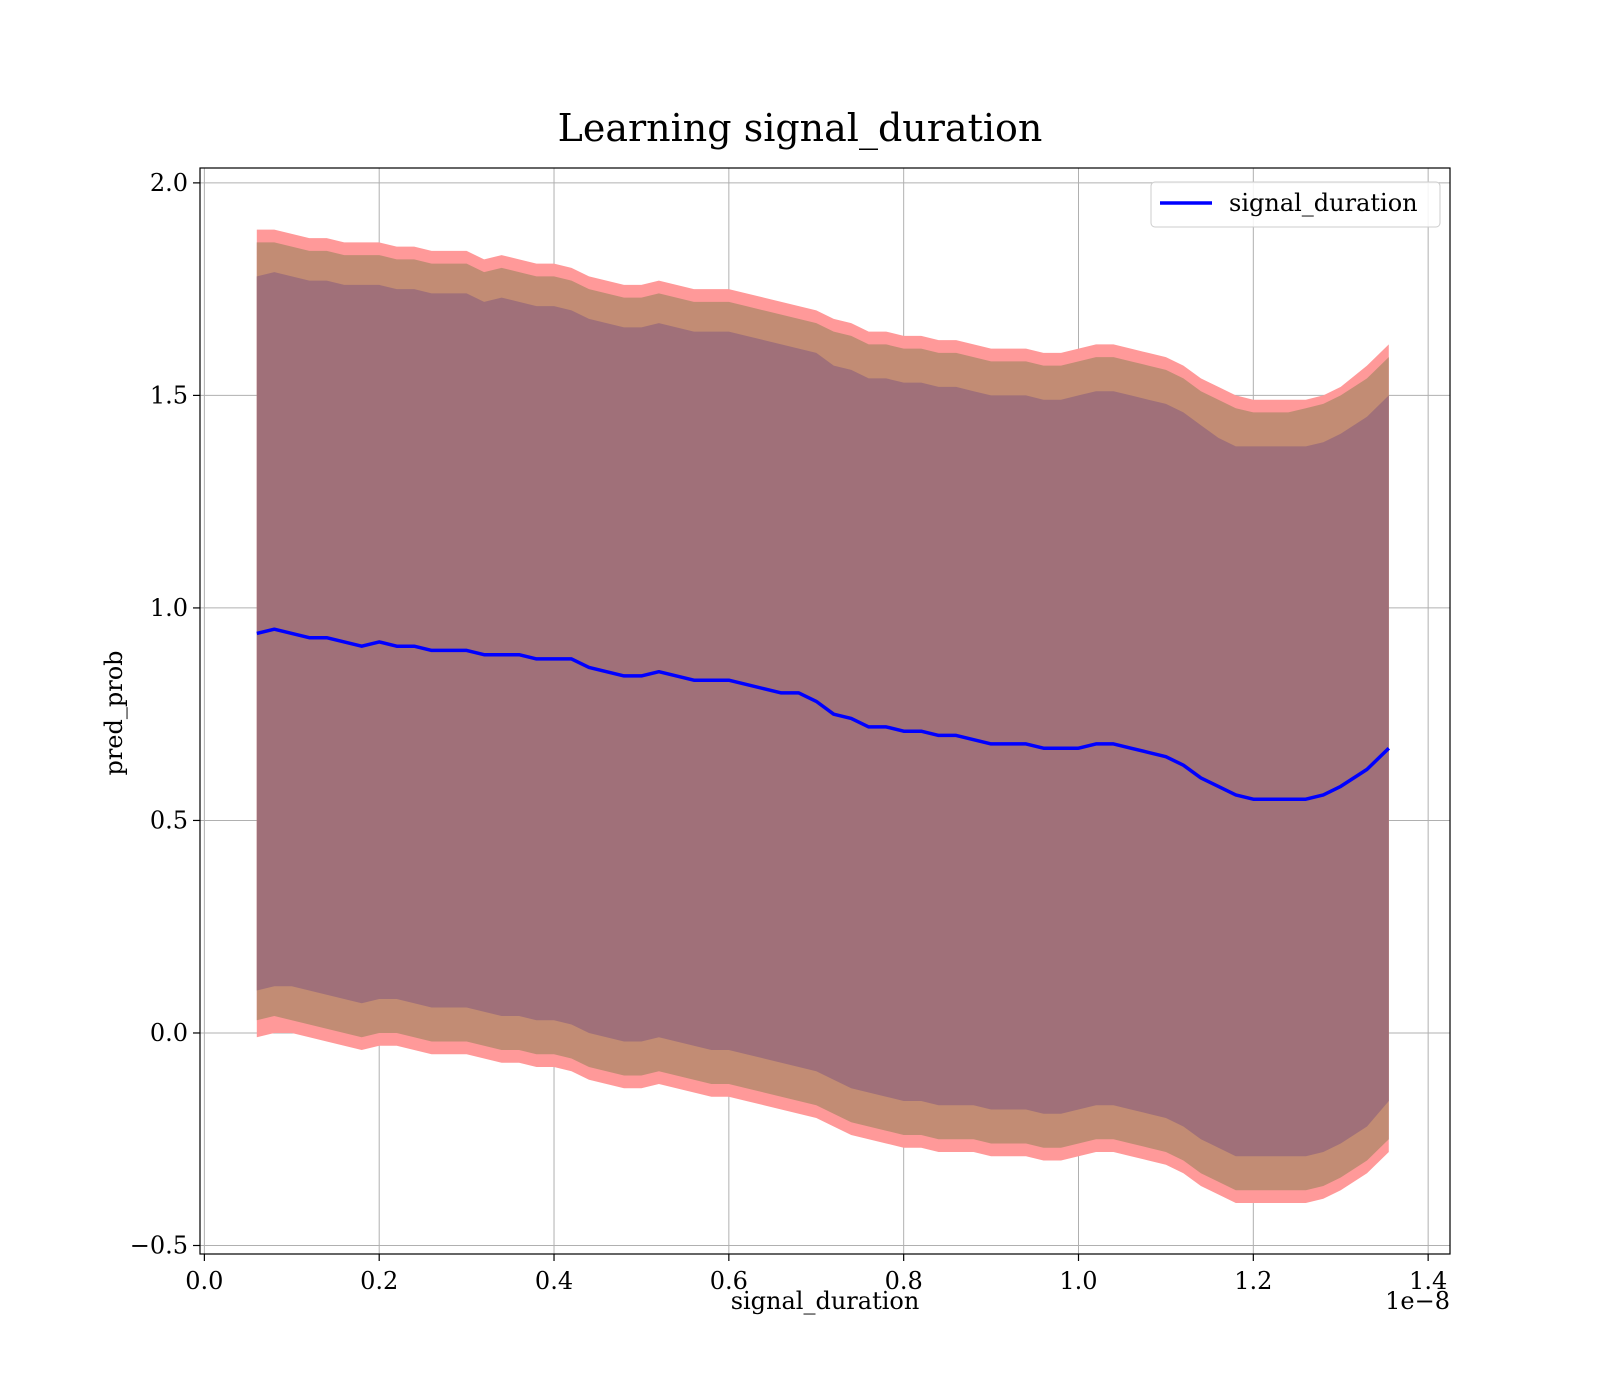 The image size is (1600, 1400). Describe the element at coordinates (1323, 203) in the screenshot. I see `legend-label: signal_duration` at that location.